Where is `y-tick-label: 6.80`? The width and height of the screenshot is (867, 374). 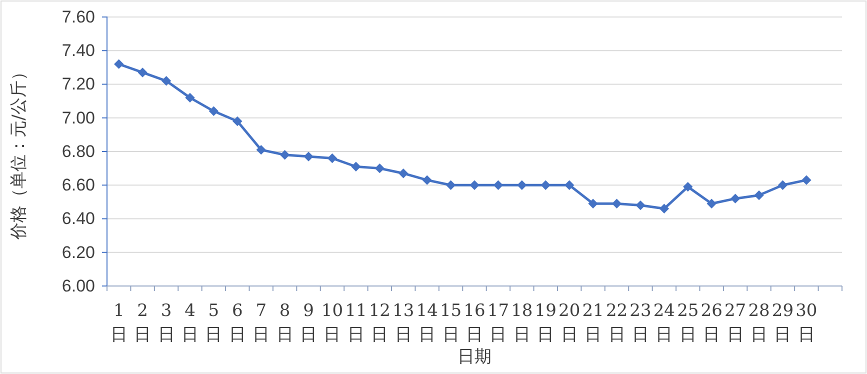
y-tick-label: 6.80 is located at coordinates (78, 151).